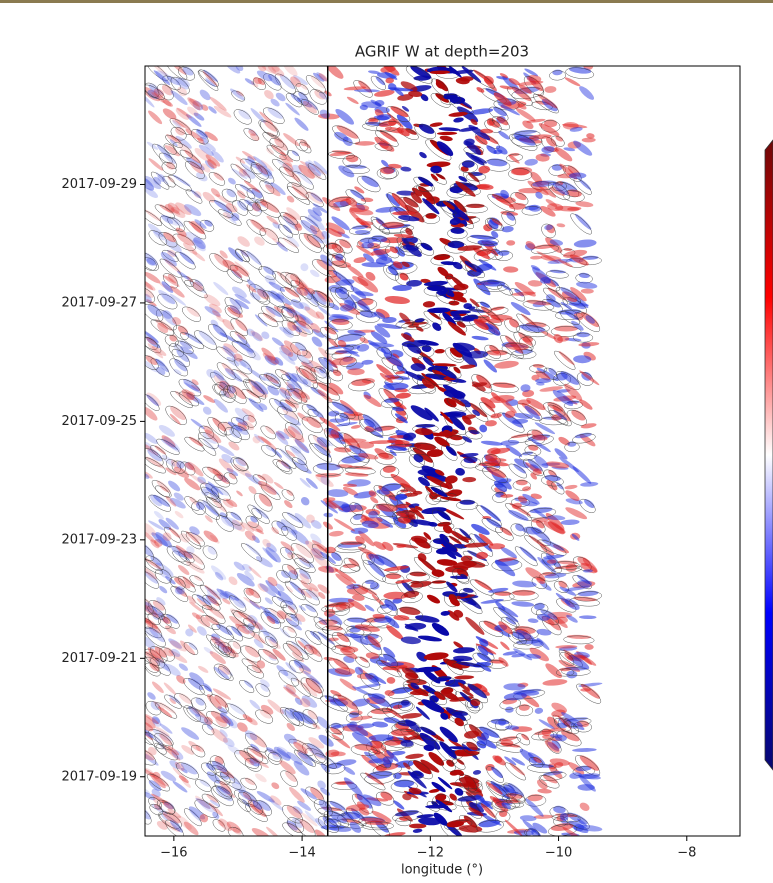 This screenshot has width=773, height=883. What do you see at coordinates (173, 853) in the screenshot?
I see `x-tick-label: −16` at bounding box center [173, 853].